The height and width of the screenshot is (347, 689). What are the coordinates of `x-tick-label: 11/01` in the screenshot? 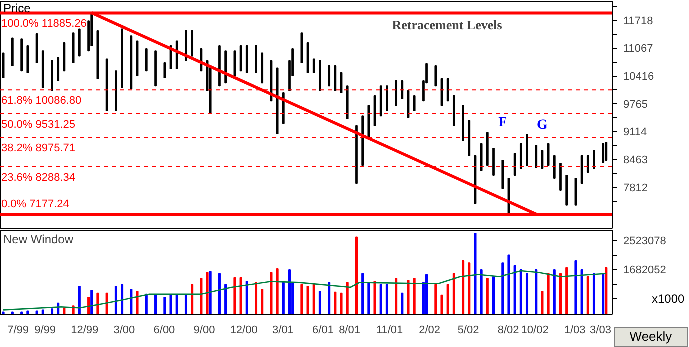 It's located at (390, 330).